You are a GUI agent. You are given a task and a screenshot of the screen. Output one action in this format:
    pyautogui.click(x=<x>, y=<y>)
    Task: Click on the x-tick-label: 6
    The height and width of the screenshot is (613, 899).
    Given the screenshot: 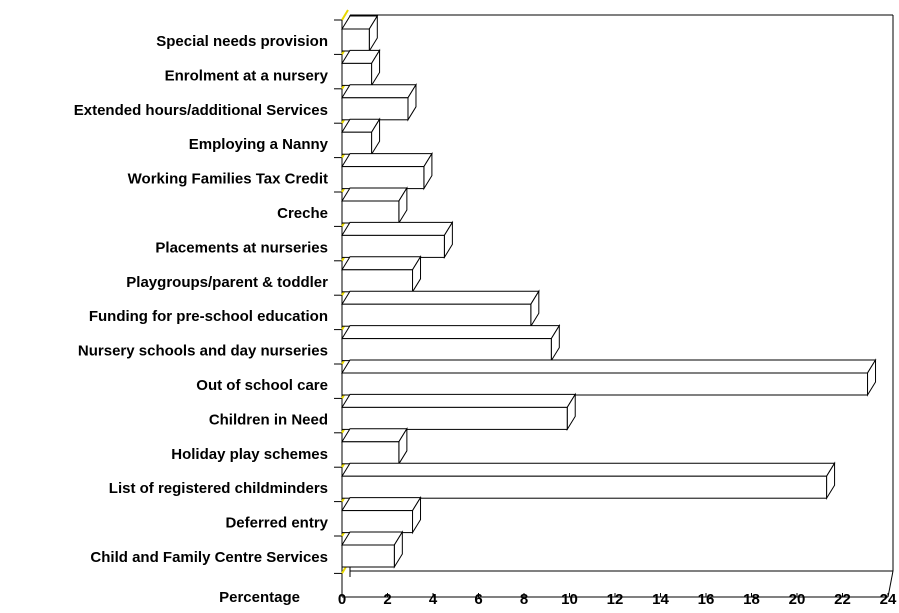 What is the action you would take?
    pyautogui.click(x=478, y=599)
    